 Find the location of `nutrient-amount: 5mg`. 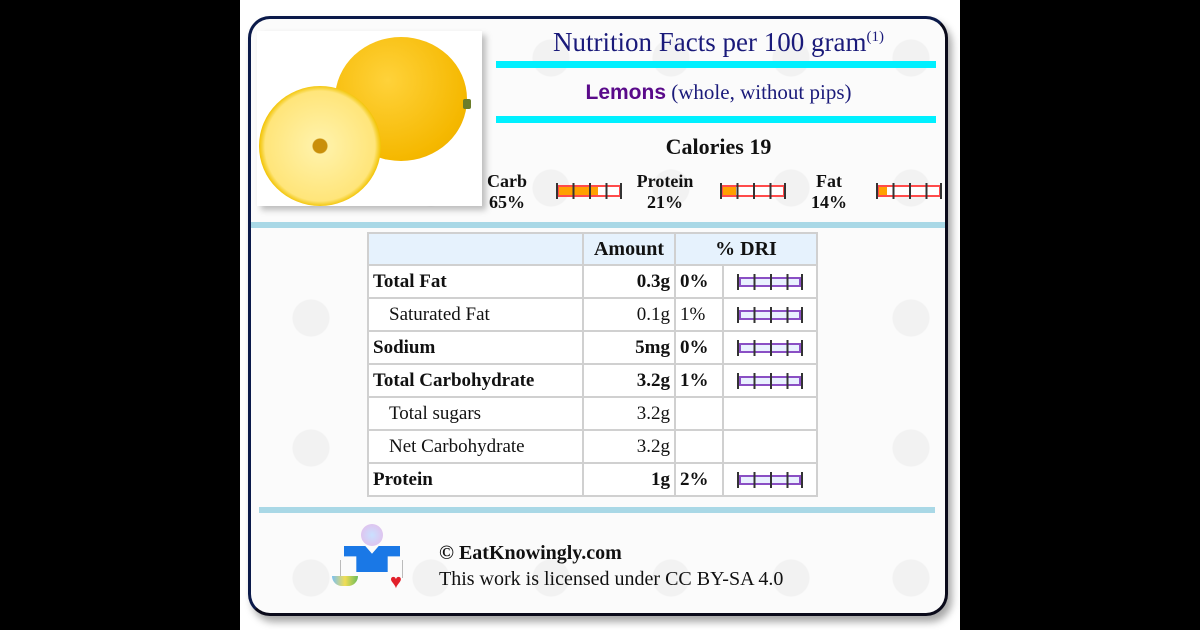

nutrient-amount: 5mg is located at coordinates (629, 347).